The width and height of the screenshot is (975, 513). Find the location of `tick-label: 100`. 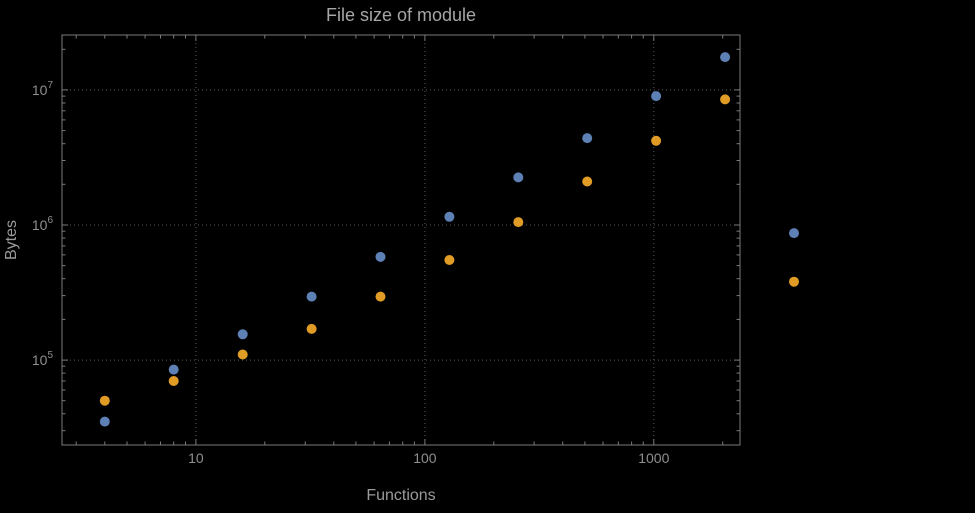

tick-label: 100 is located at coordinates (425, 458).